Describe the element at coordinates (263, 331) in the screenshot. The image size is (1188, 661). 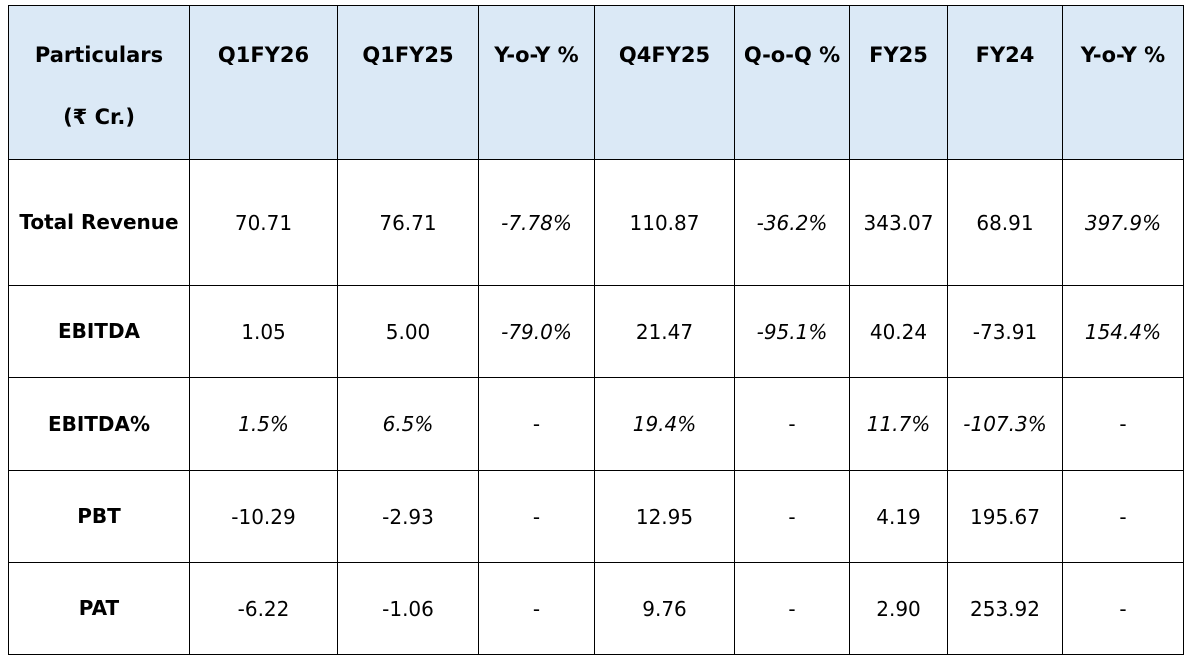
I see `table-cell: 1.05` at that location.